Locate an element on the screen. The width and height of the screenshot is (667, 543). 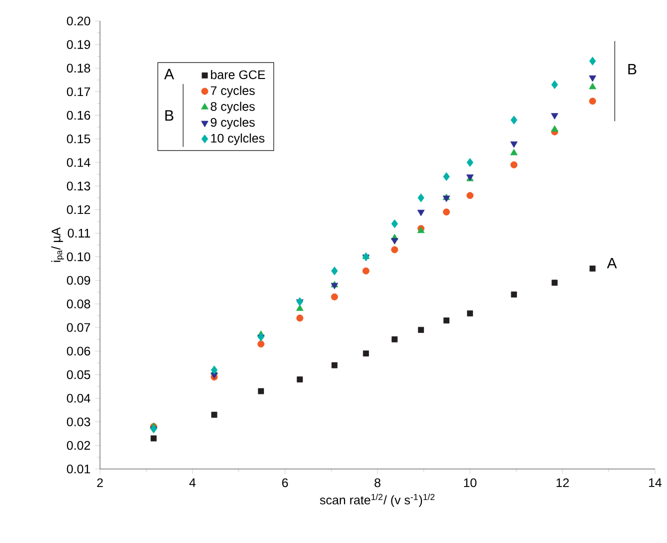
y-axis-title: i$_{pa}$/ µA is located at coordinates (57, 244).